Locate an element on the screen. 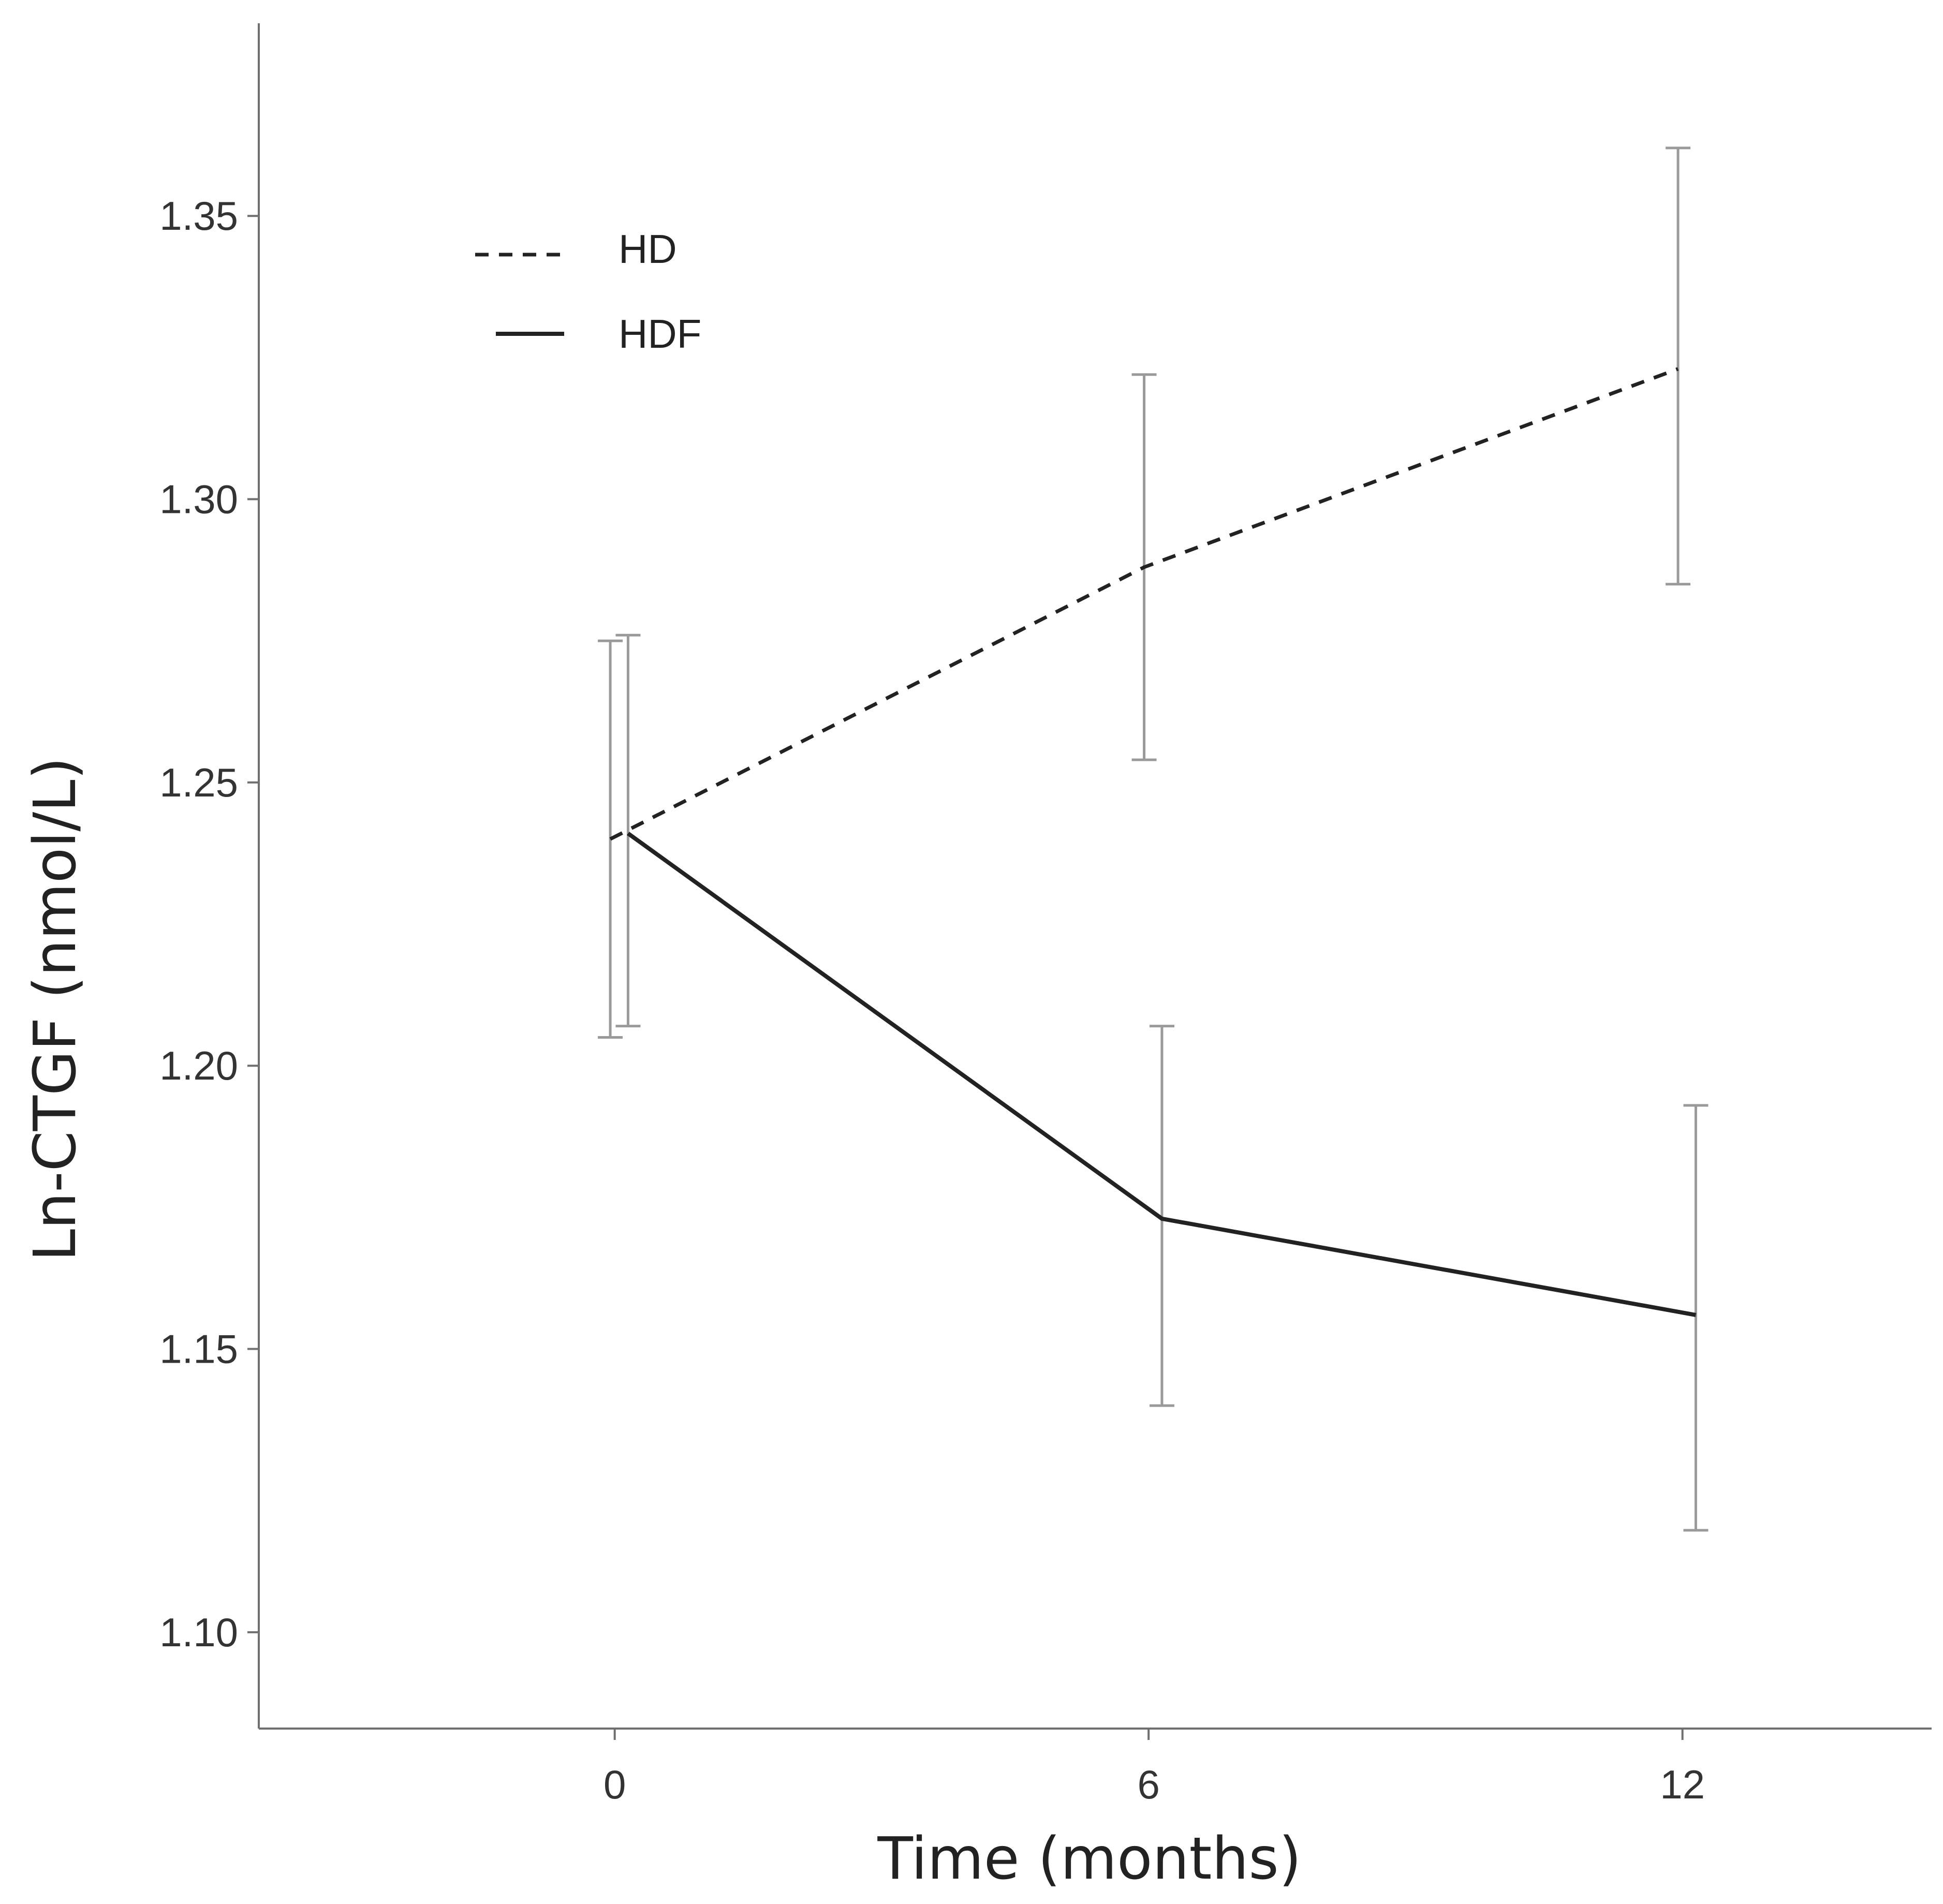 Image resolution: width=1943 pixels, height=1904 pixels. y-axis-title: Ln-CTGF (nmol/L) is located at coordinates (55, 1009).